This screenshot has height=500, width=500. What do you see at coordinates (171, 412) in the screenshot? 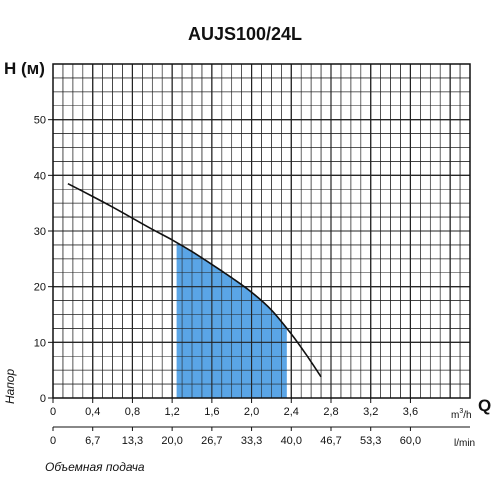
I see `x-tick-label: 1,2` at bounding box center [171, 412].